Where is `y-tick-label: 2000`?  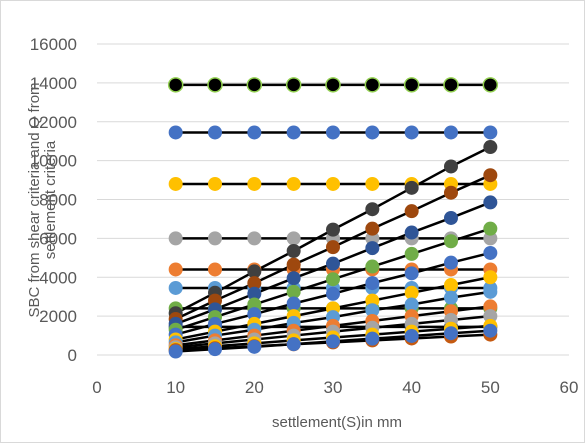 y-tick-label: 2000 is located at coordinates (58, 316).